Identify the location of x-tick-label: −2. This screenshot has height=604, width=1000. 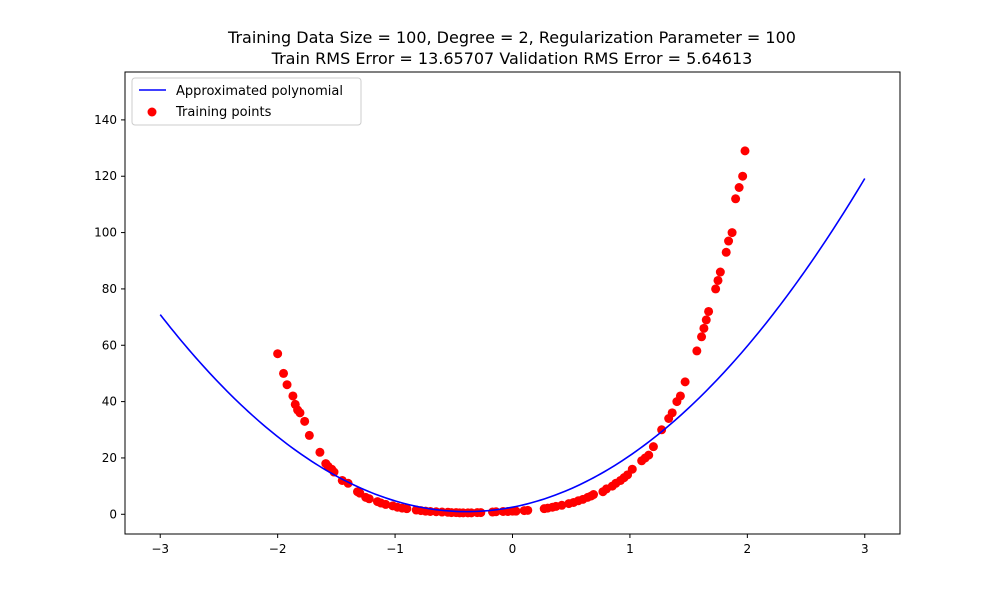
(278, 549).